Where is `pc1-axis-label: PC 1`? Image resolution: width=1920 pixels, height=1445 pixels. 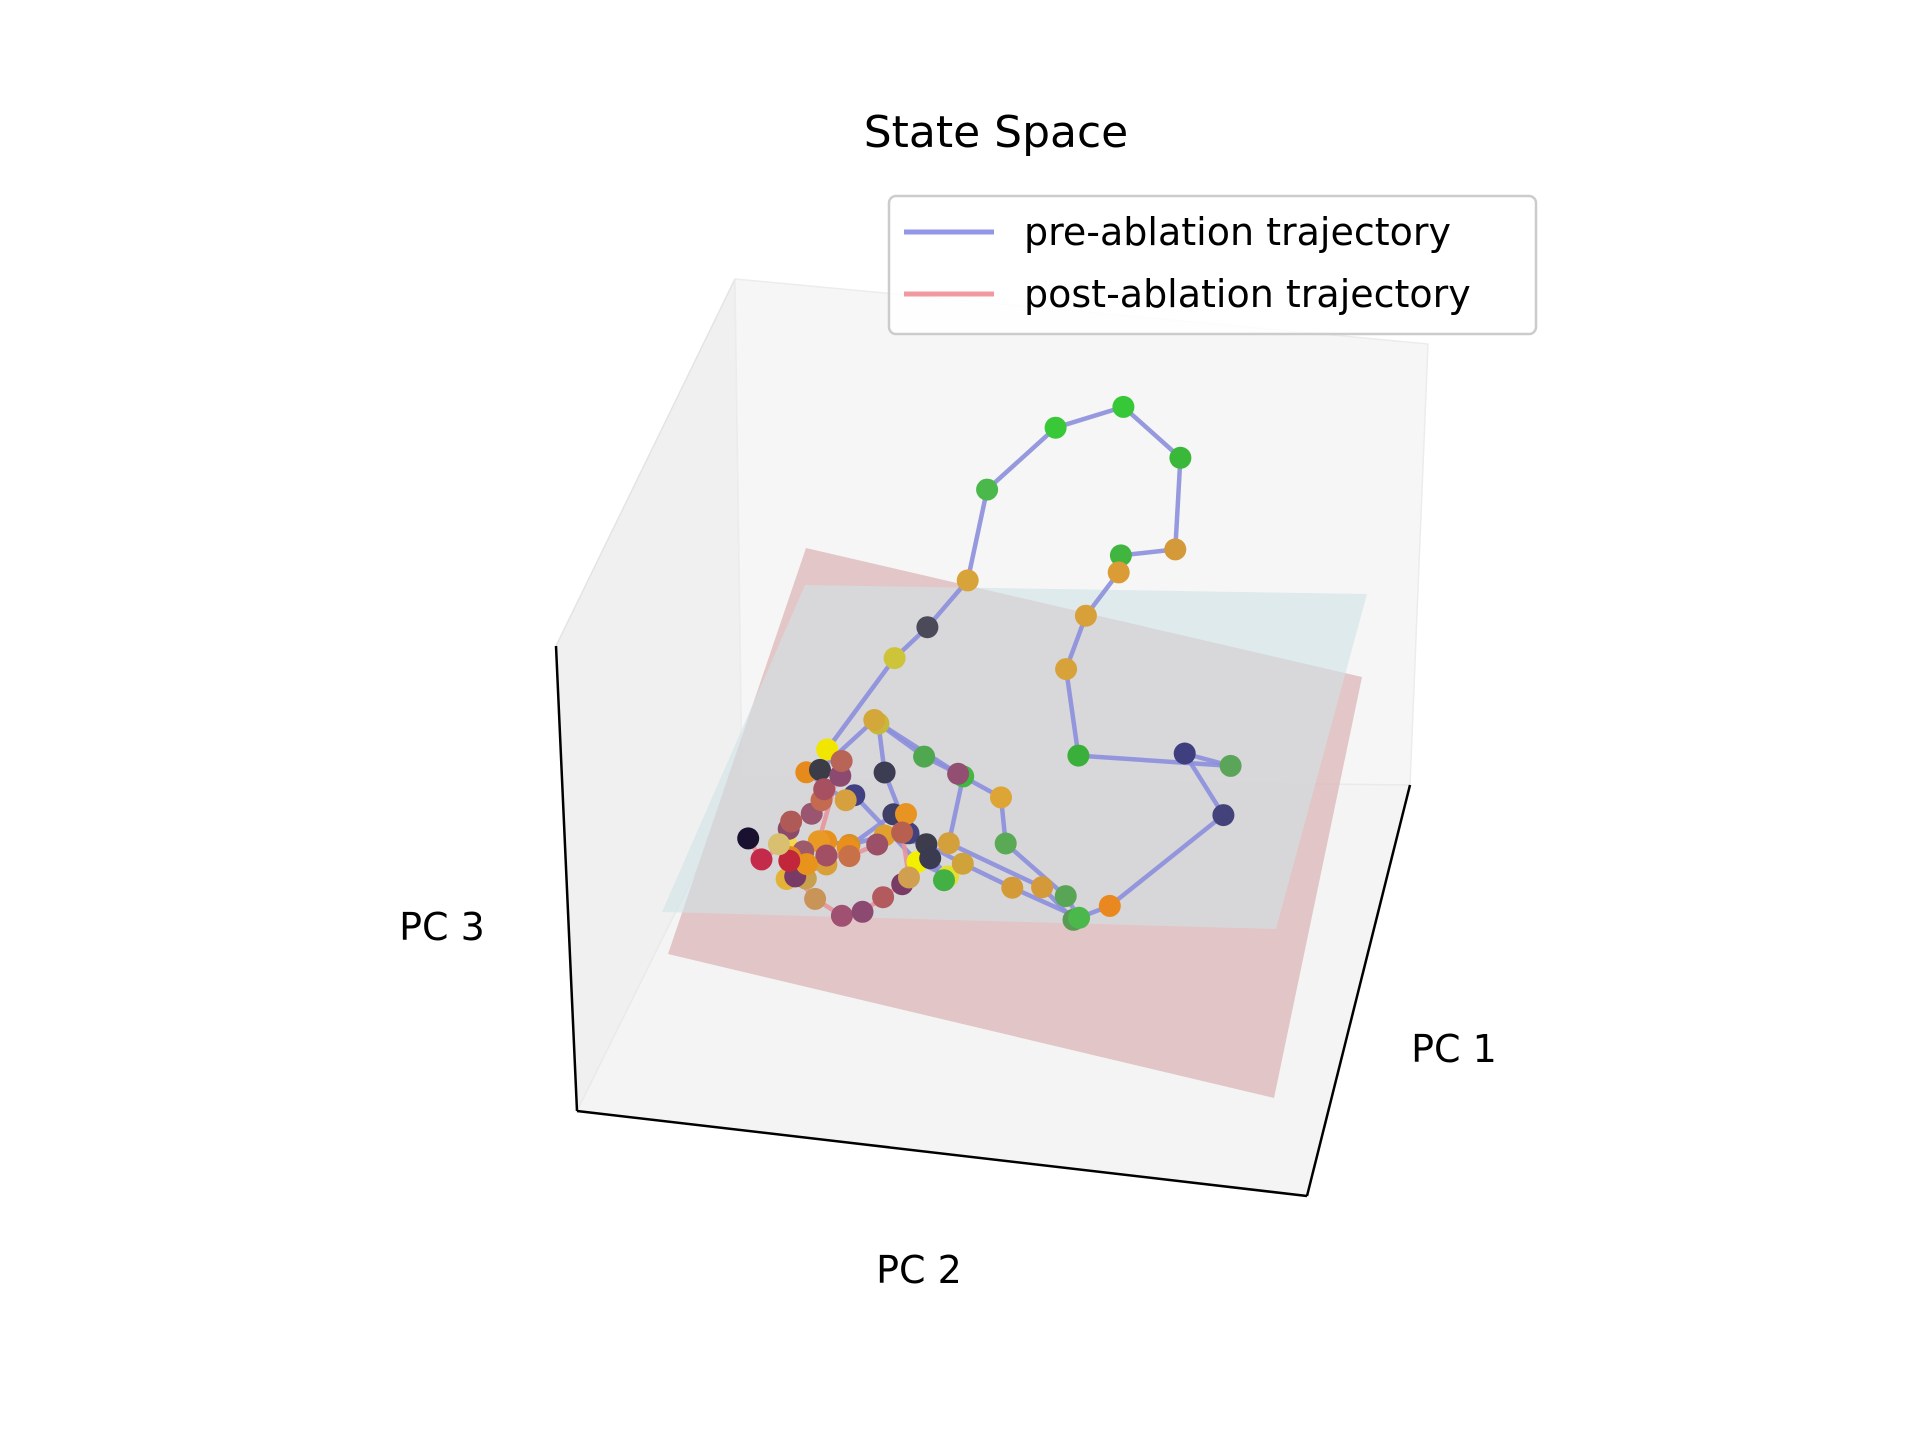
pc1-axis-label: PC 1 is located at coordinates (1454, 1049).